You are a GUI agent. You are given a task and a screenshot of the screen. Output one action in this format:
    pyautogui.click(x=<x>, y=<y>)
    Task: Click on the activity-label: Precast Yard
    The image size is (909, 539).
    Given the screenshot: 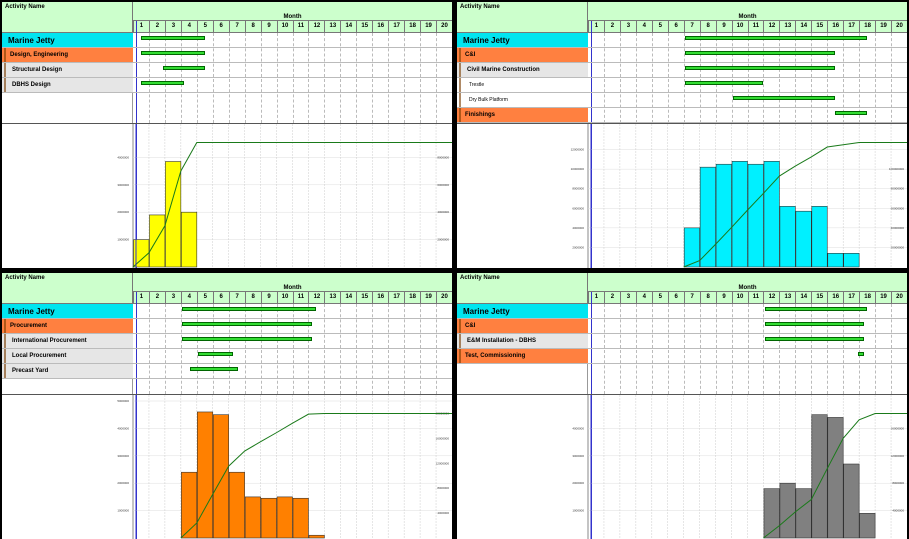 What is the action you would take?
    pyautogui.click(x=30, y=371)
    